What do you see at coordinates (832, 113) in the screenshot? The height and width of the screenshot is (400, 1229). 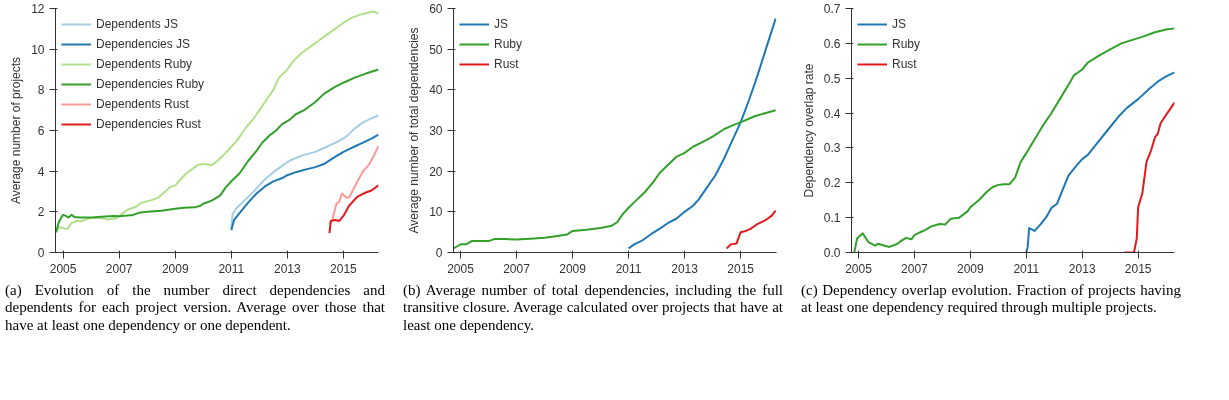 I see `y-tick-label: 0.4` at bounding box center [832, 113].